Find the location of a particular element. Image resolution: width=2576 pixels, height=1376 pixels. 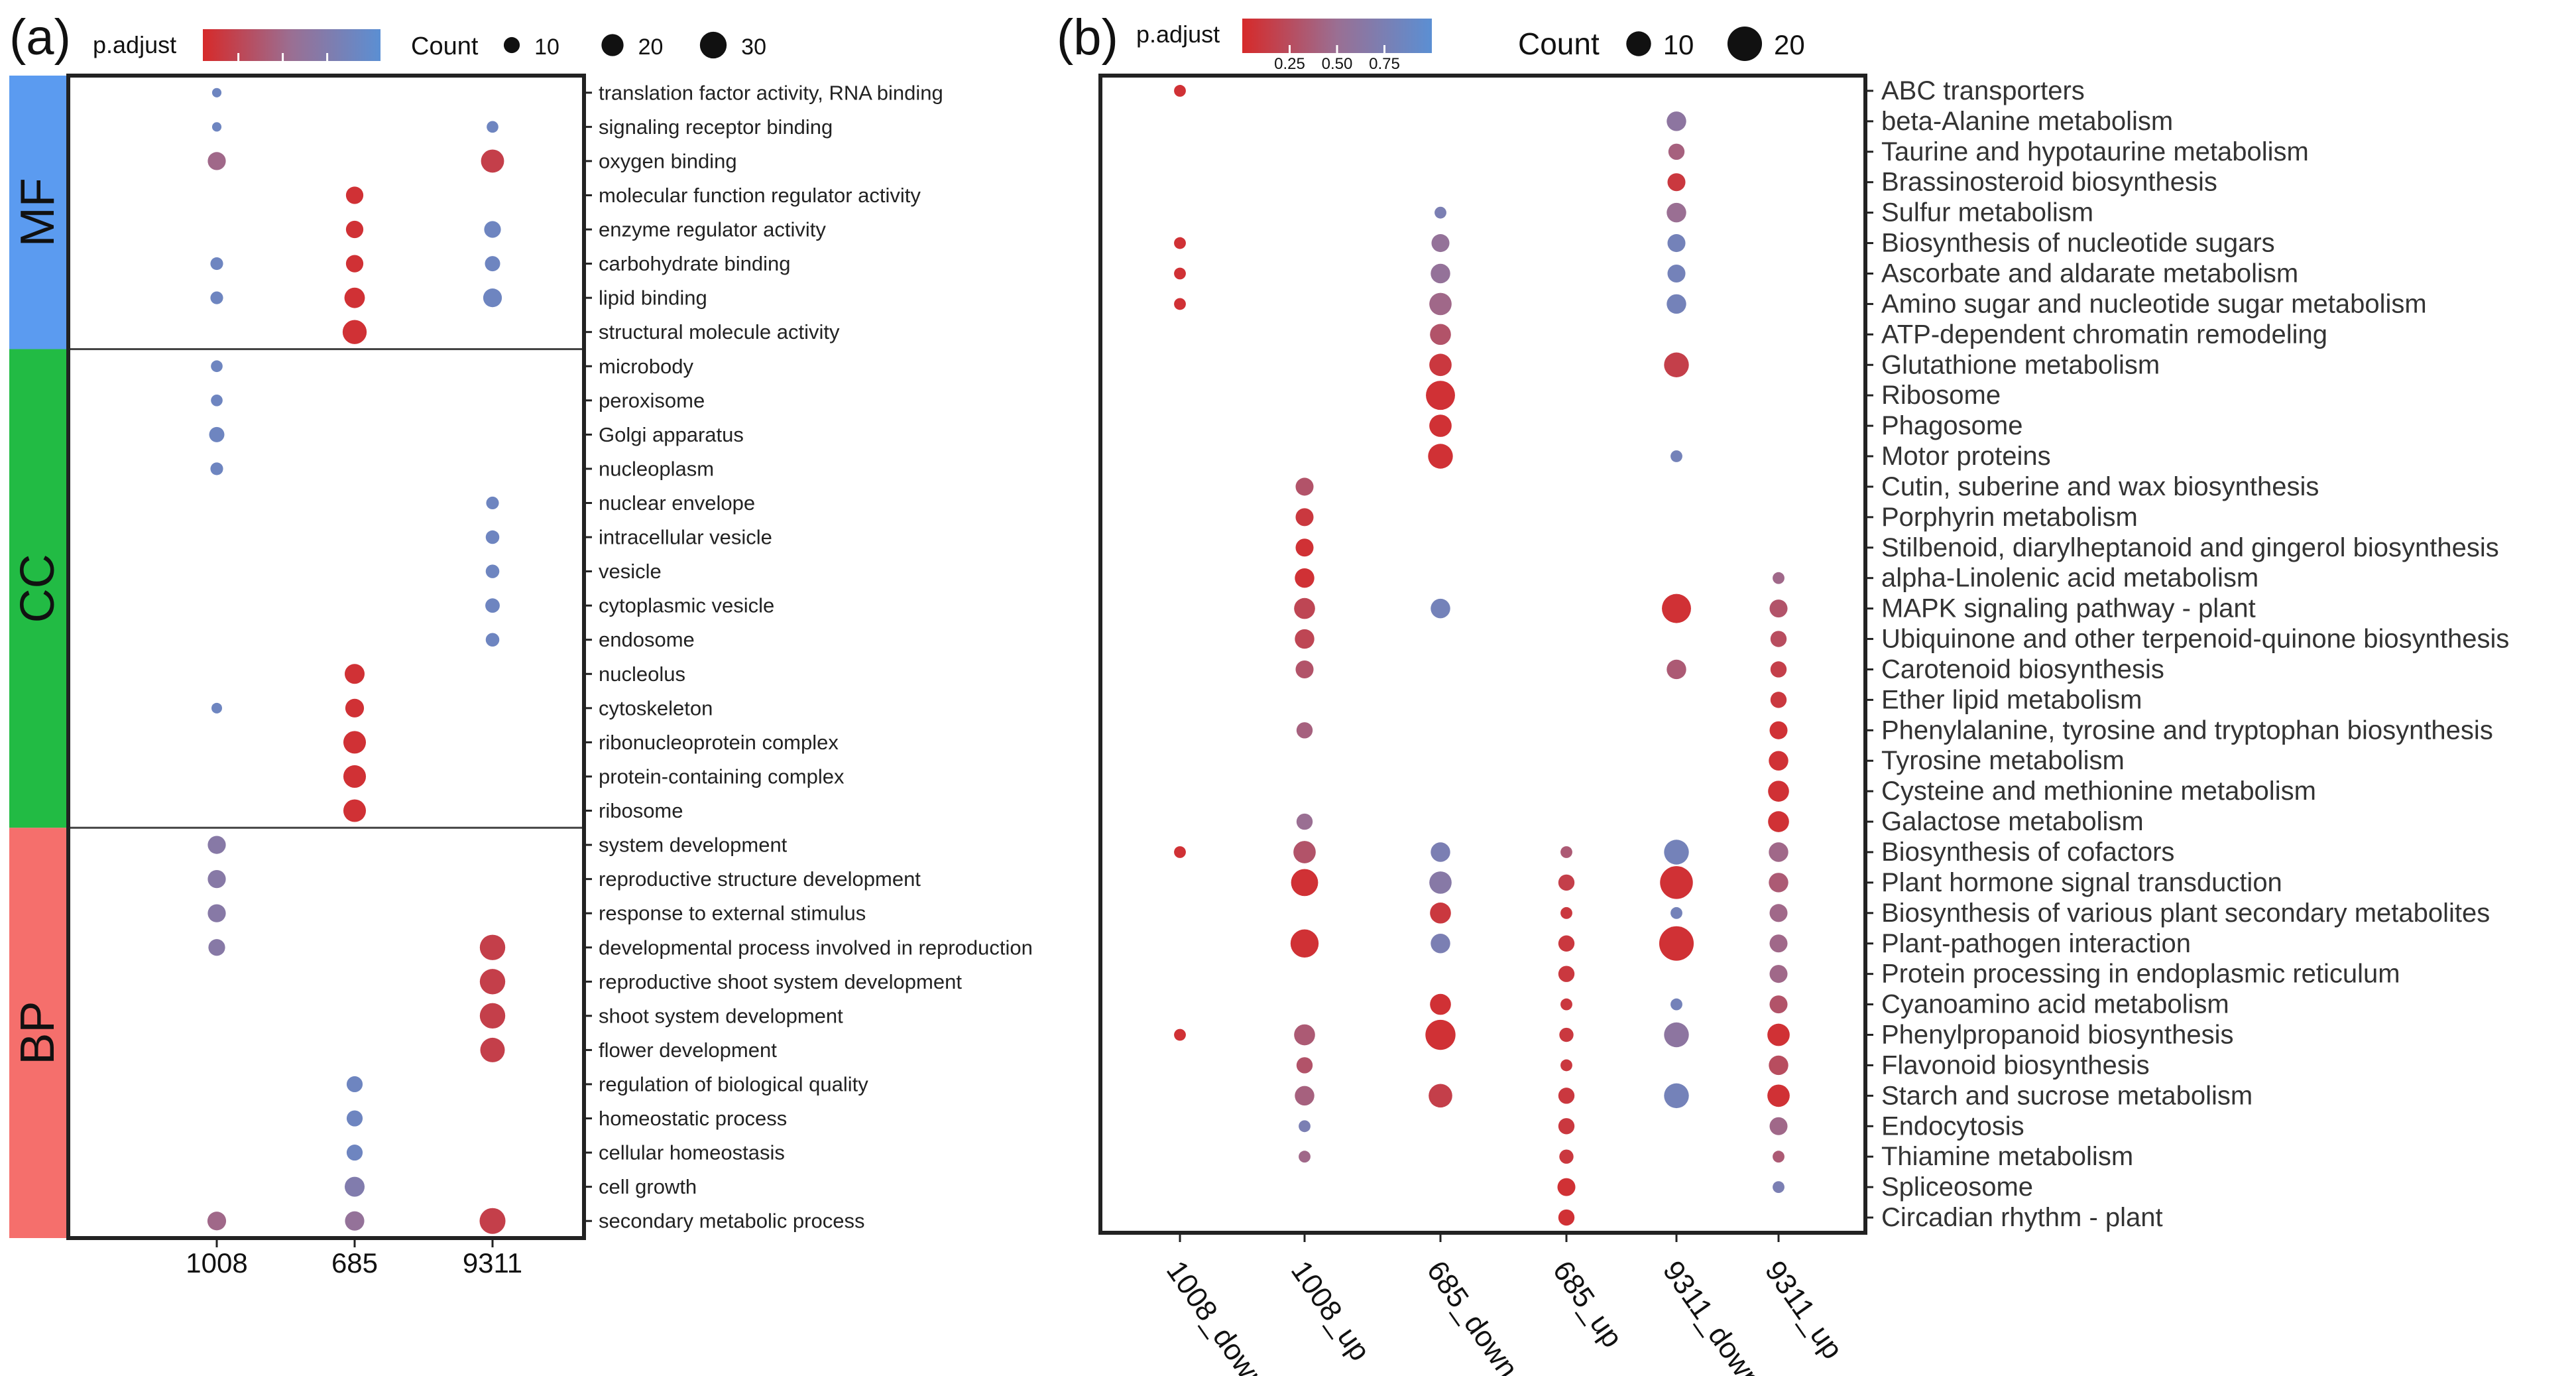

size-legend-label: 20 is located at coordinates (1790, 44).